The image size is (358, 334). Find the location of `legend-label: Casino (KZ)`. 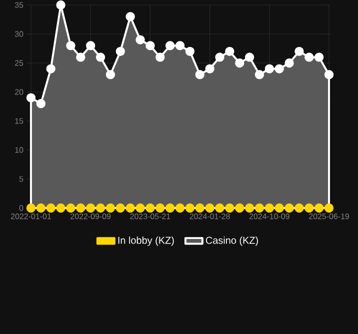

legend-label: Casino (KZ) is located at coordinates (232, 241).